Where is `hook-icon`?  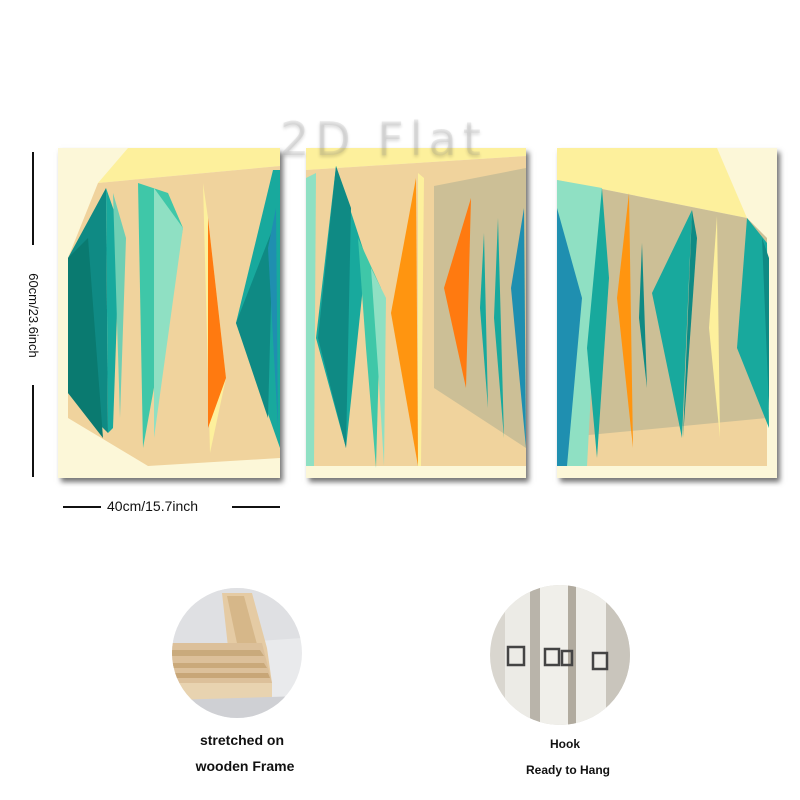
hook-icon is located at coordinates (560, 655).